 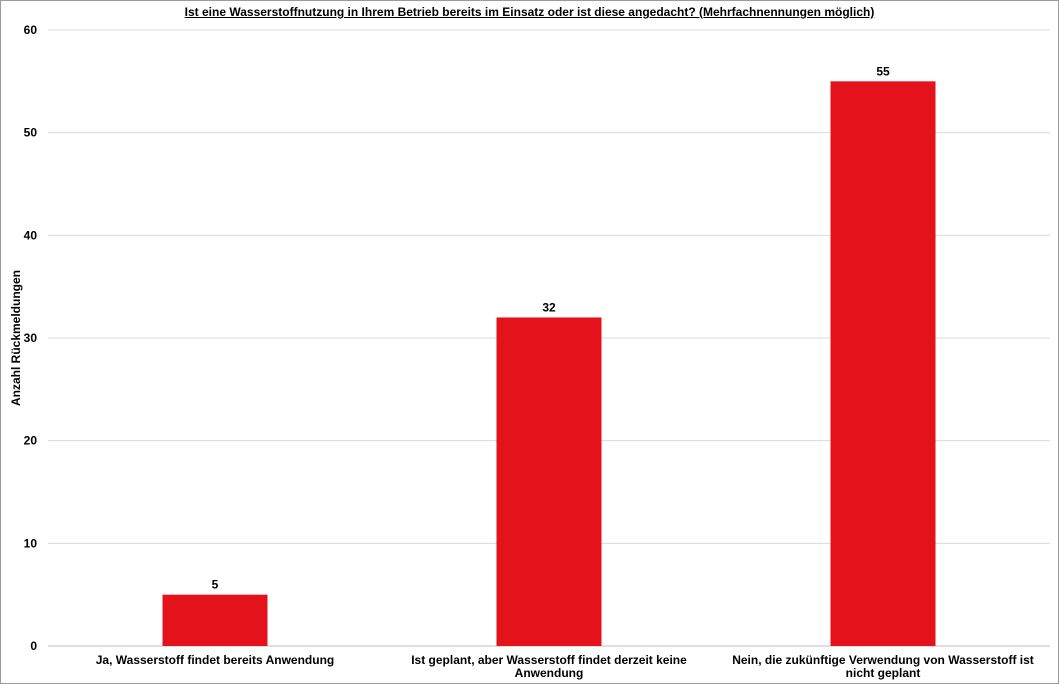 I want to click on data-label: 5, so click(x=215, y=585).